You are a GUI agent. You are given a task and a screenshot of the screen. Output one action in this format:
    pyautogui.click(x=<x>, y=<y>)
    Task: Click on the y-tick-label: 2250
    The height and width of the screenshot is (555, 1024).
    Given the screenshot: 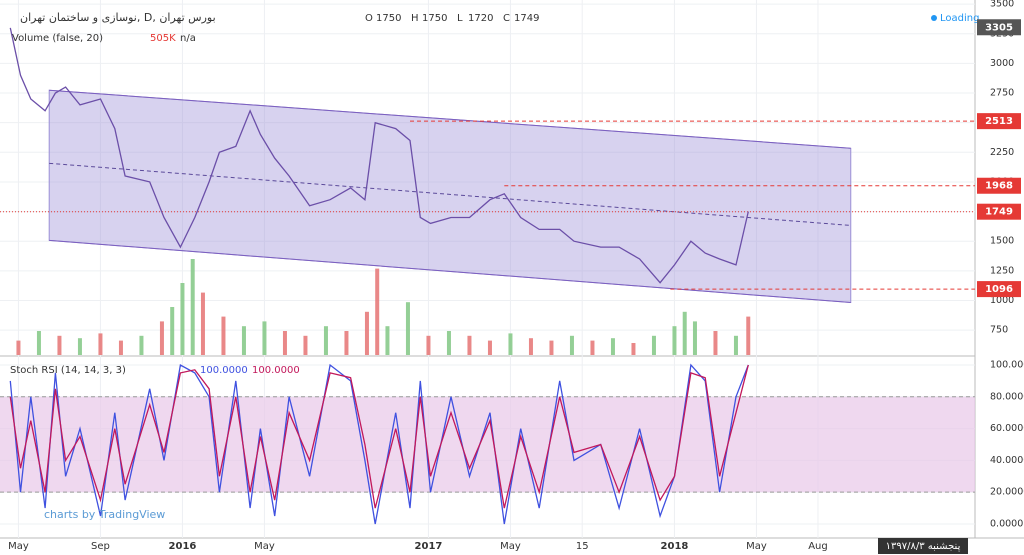 What is the action you would take?
    pyautogui.click(x=1002, y=152)
    